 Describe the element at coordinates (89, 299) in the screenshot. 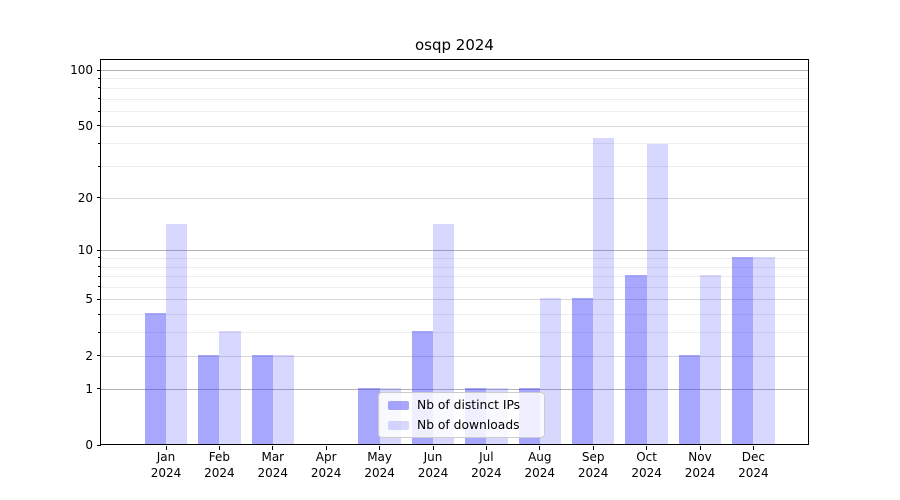

I see `y-tick-label-5: 5` at that location.